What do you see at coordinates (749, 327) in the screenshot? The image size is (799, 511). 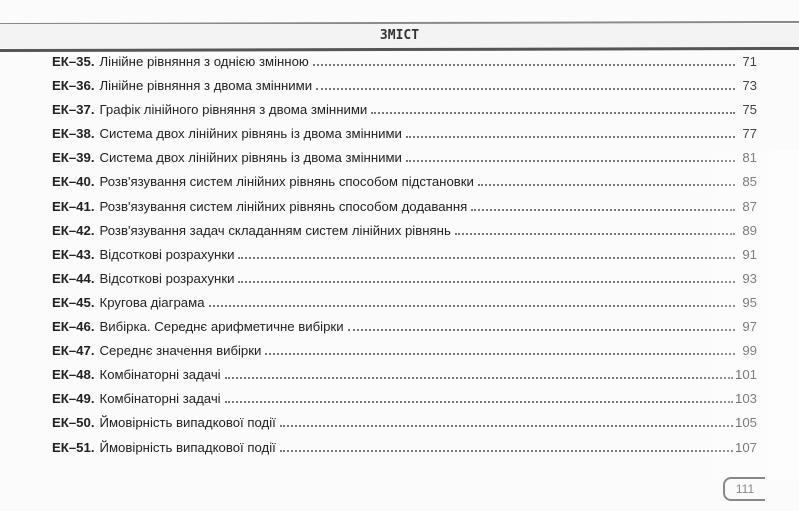 I see `entry-page: 97` at bounding box center [749, 327].